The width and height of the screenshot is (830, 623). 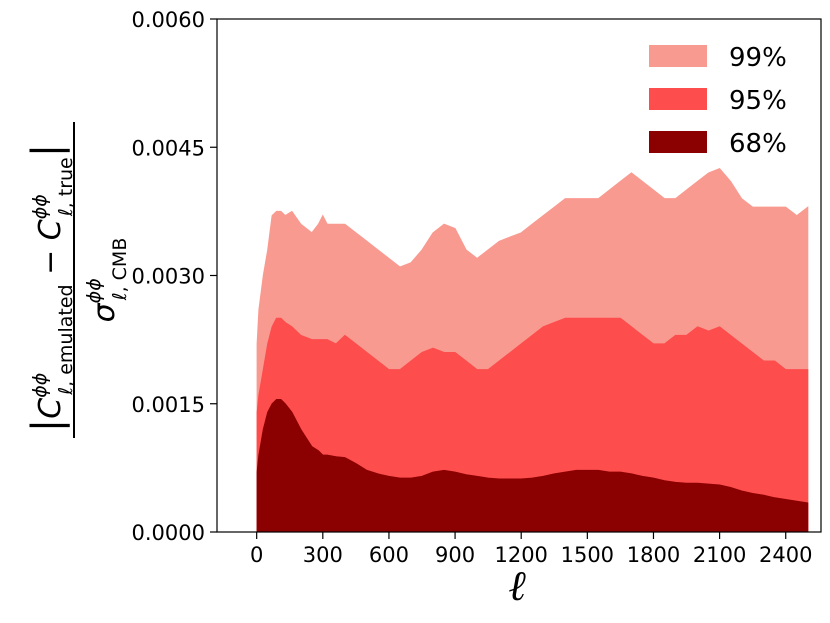 I want to click on ylabel-sub2: ℓ, true, so click(x=66, y=187).